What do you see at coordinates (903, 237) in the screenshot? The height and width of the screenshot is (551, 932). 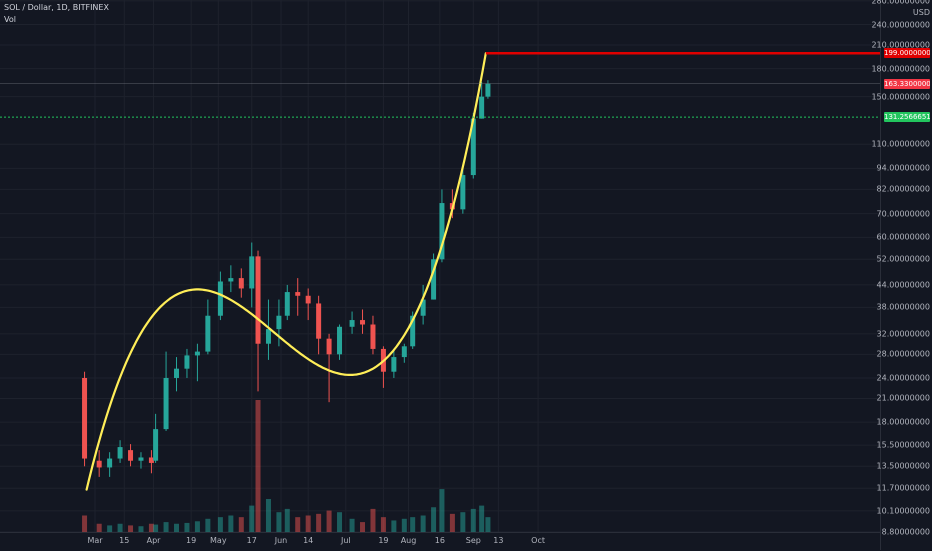 I see `price-tick-label: 60.00000000` at bounding box center [903, 237].